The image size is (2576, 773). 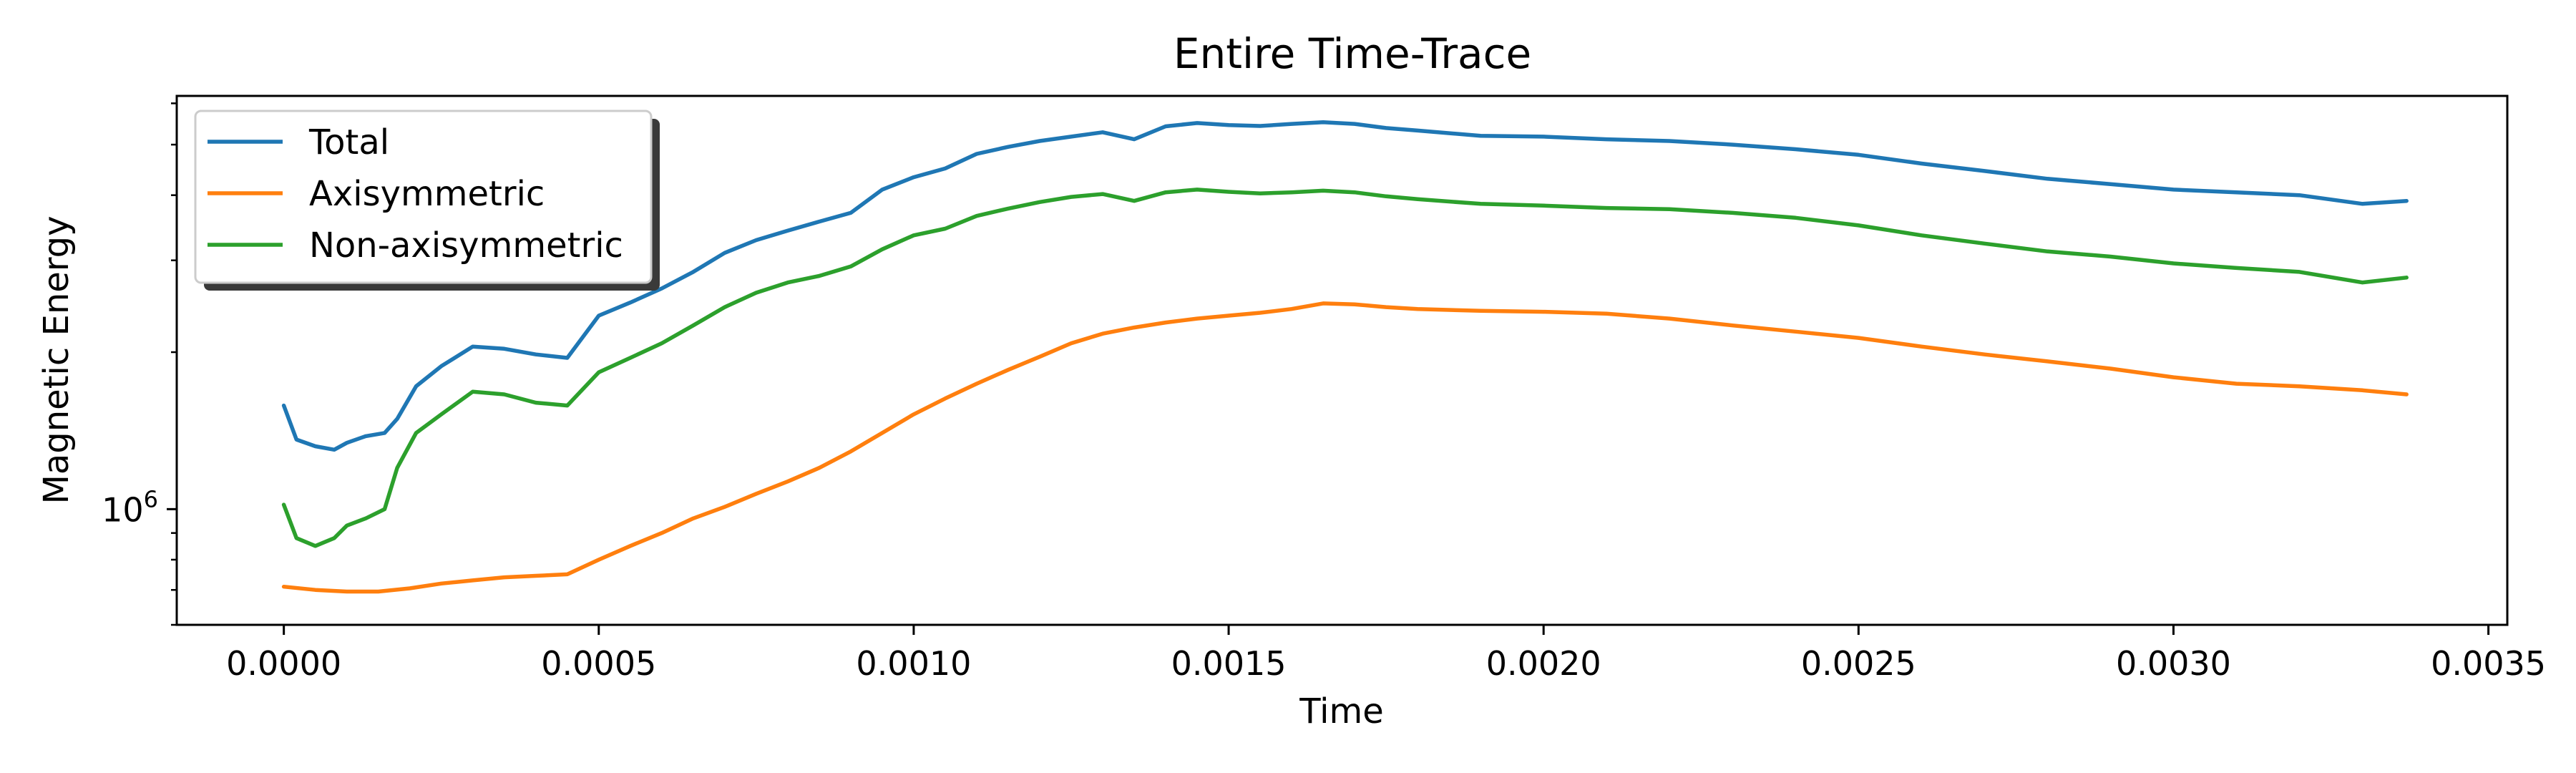 What do you see at coordinates (130, 507) in the screenshot?
I see `y-tick-label-0: 106` at bounding box center [130, 507].